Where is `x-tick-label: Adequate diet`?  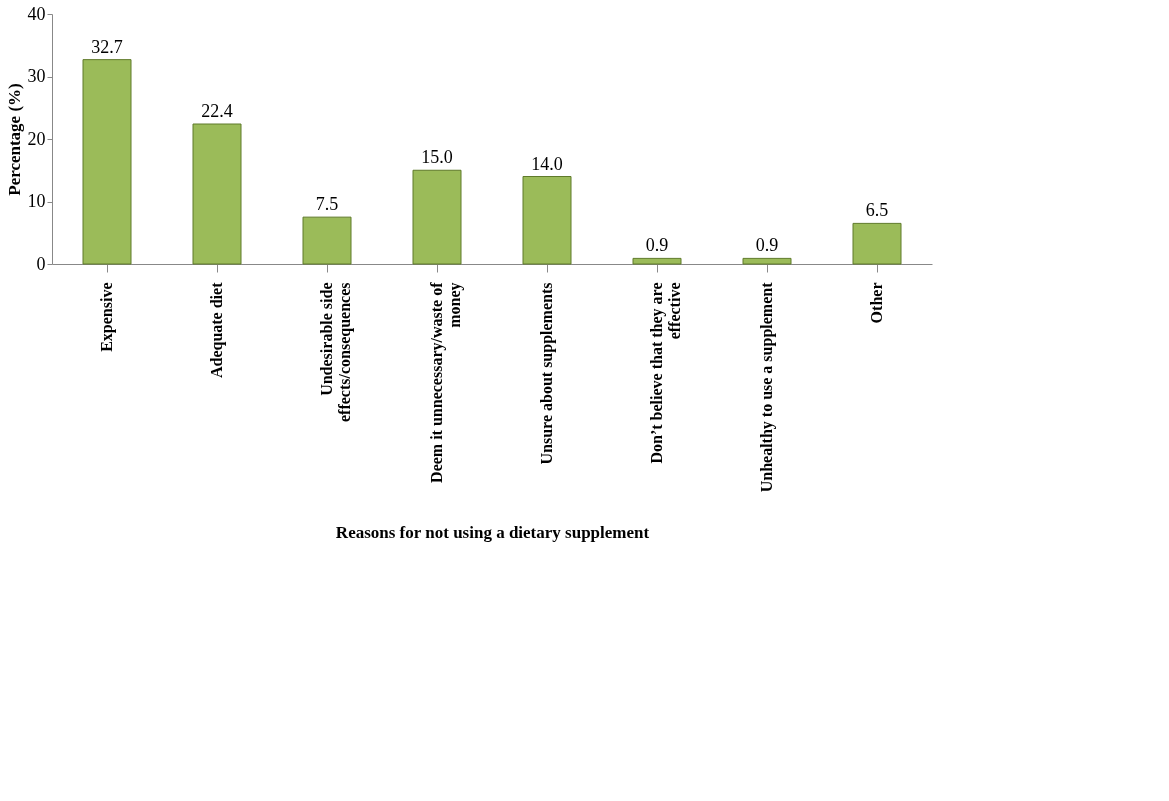
x-tick-label: Adequate diet is located at coordinates (217, 330).